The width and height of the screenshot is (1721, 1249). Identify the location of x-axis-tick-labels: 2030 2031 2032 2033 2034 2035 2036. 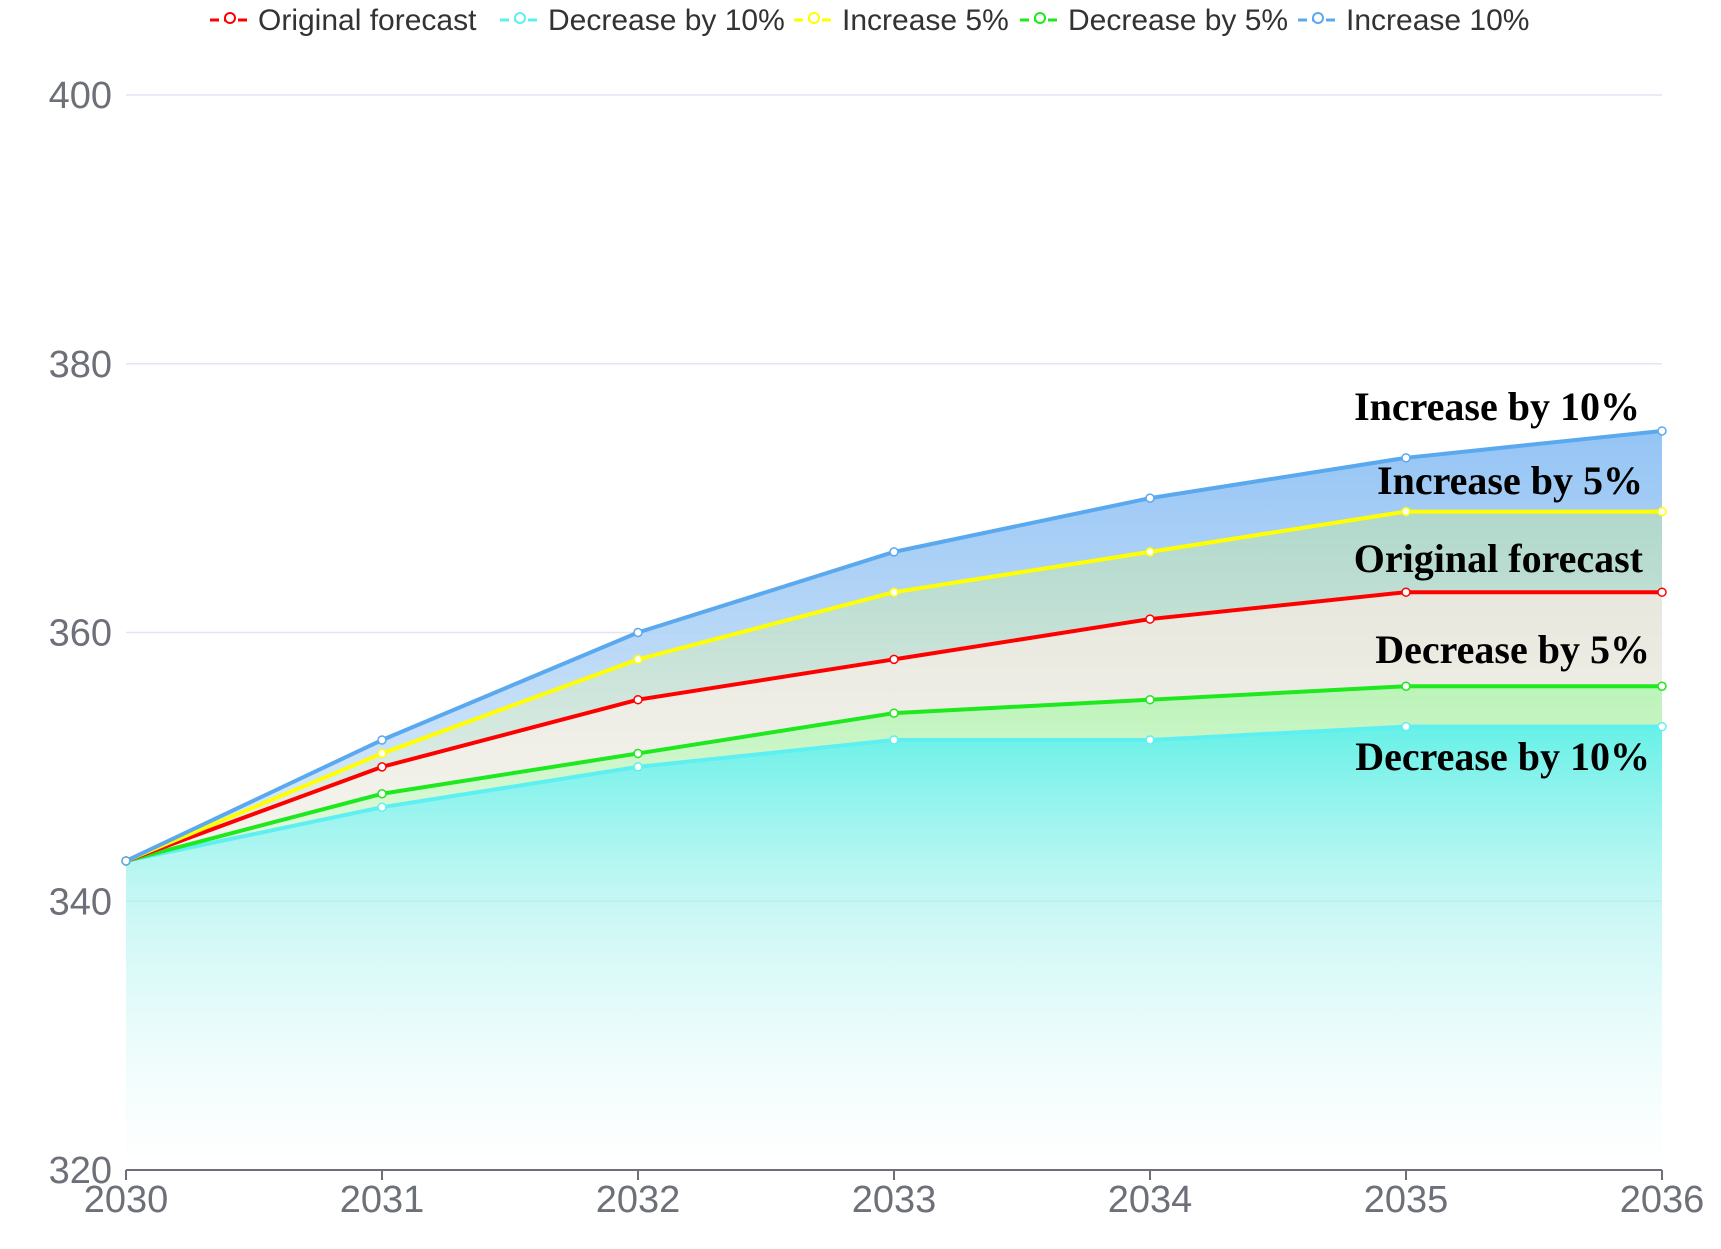
(894, 1200).